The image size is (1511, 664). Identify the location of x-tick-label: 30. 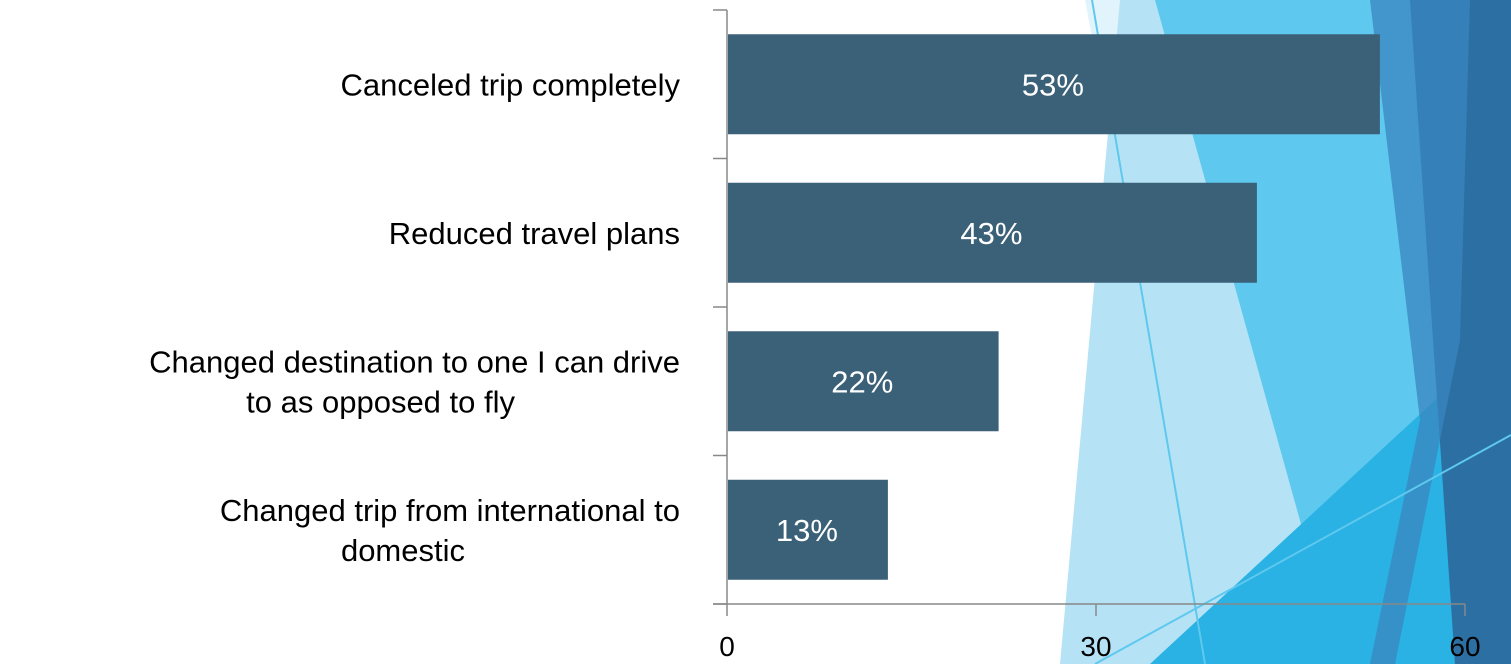
(1095, 646).